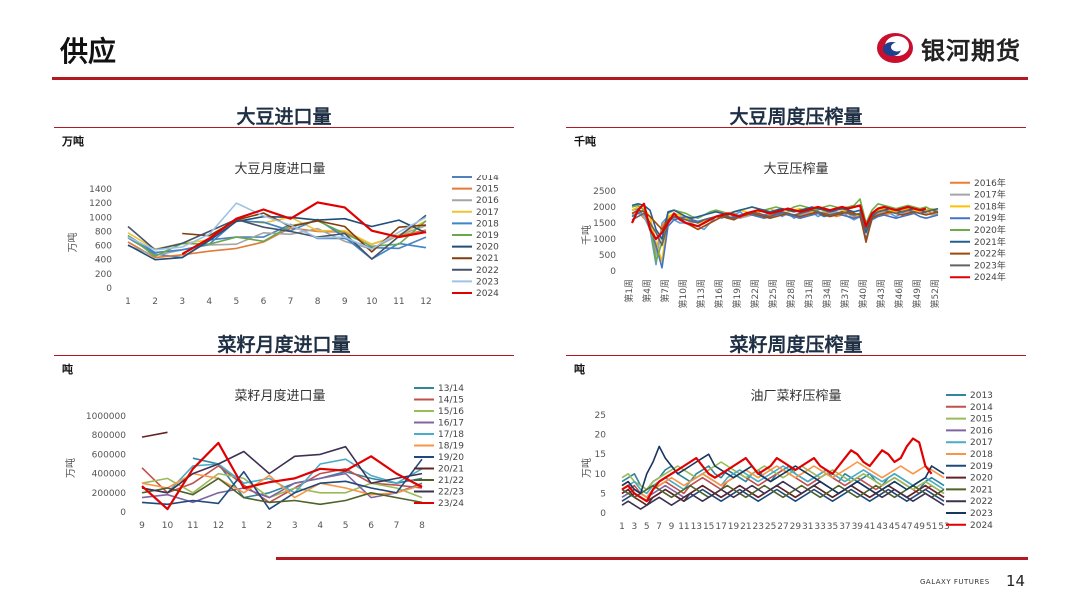  Describe the element at coordinates (586, 468) in the screenshot. I see `y-axis-label: 万吨` at that location.